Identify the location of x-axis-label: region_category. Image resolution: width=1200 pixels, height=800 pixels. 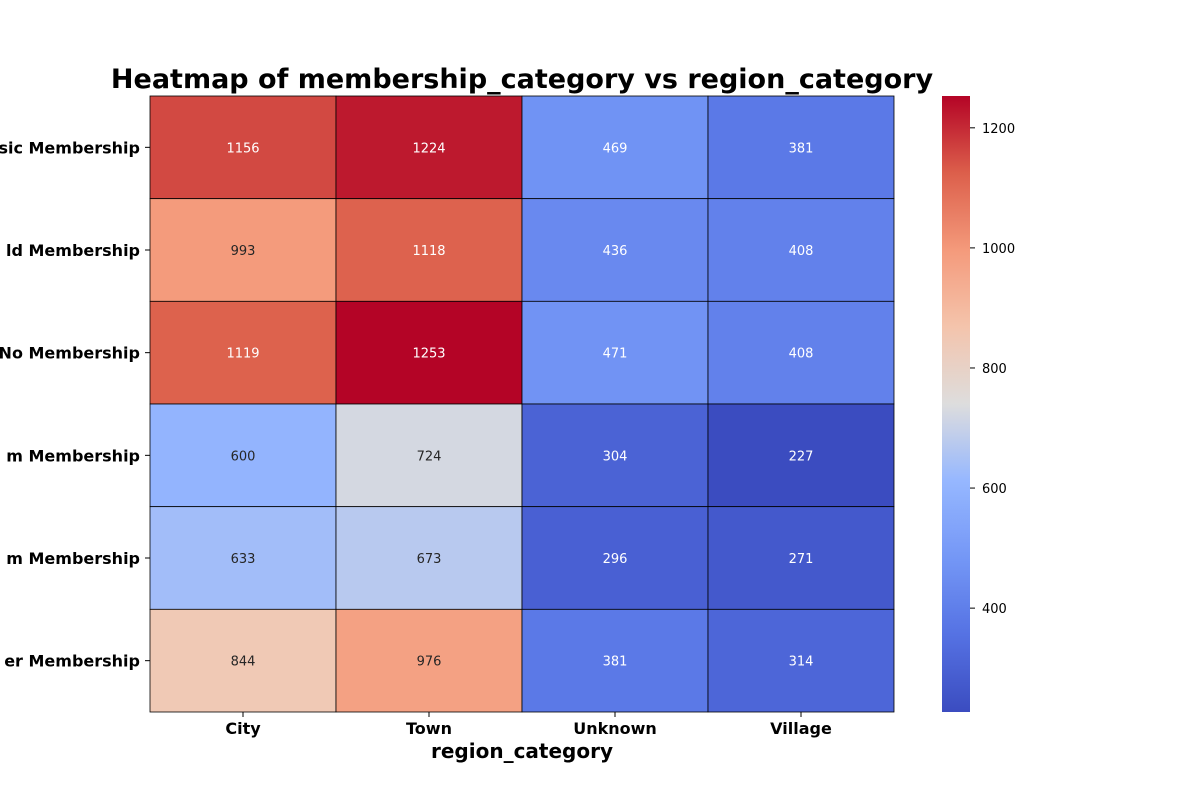
(522, 751).